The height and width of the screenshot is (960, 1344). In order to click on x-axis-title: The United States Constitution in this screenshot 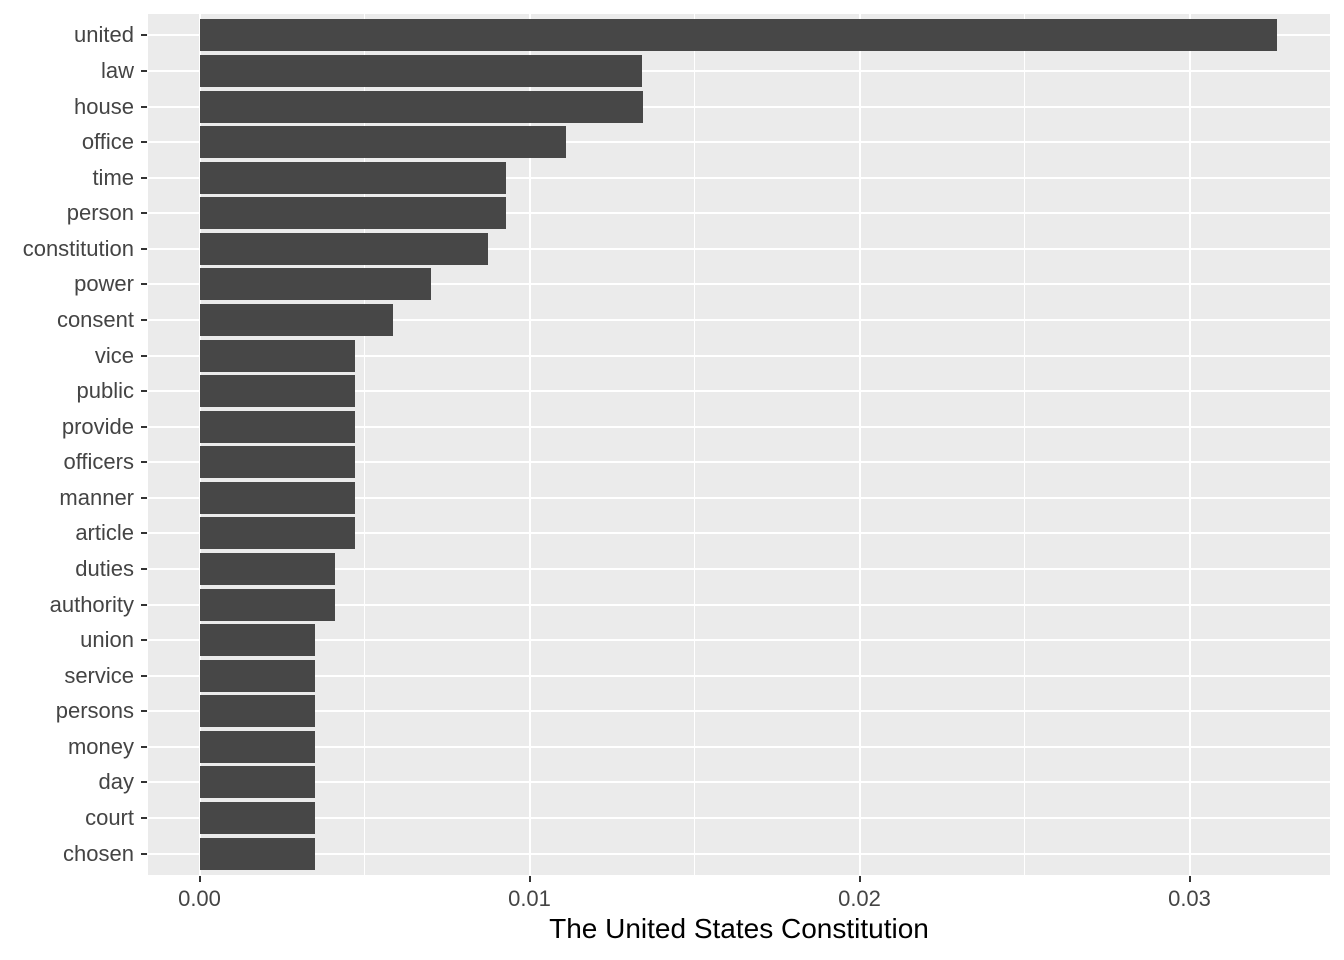, I will do `click(739, 928)`.